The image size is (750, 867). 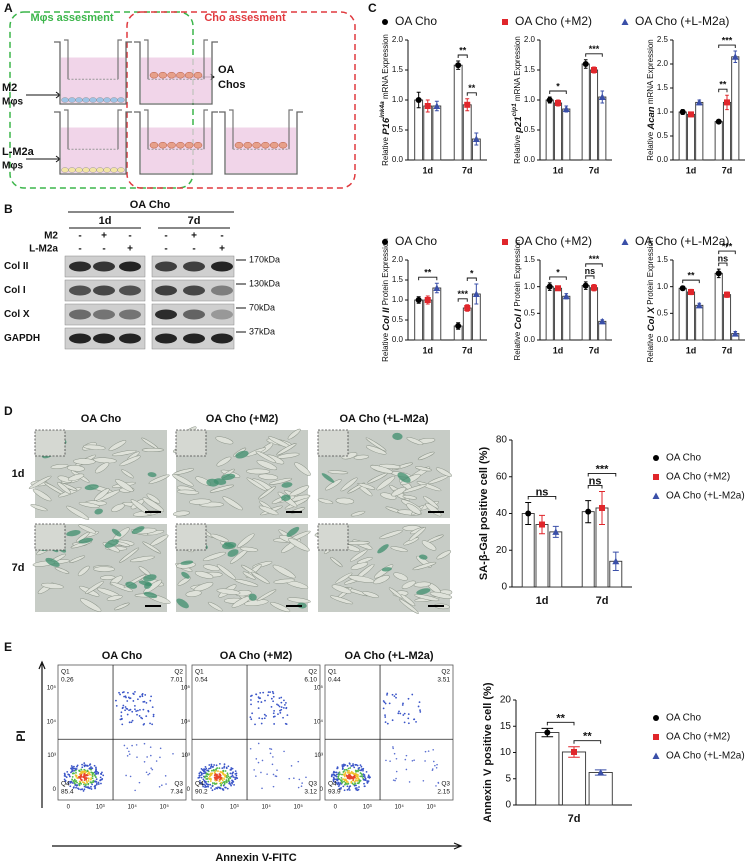 What do you see at coordinates (262, 307) in the screenshot?
I see `band-size: 70kDa` at bounding box center [262, 307].